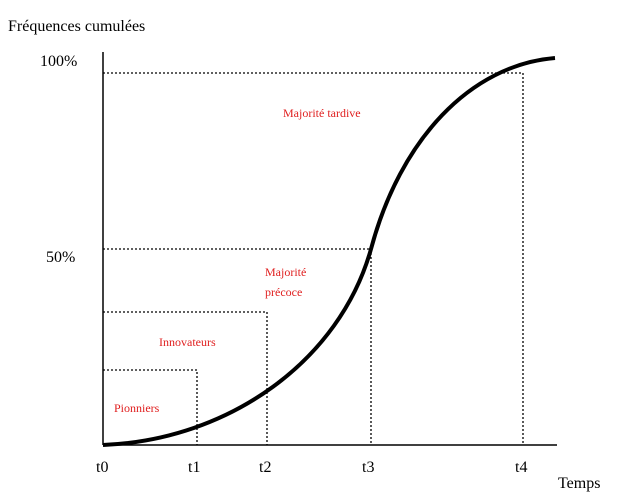 Image resolution: width=623 pixels, height=493 pixels. Describe the element at coordinates (285, 272) in the screenshot. I see `region-label: Majorité` at that location.